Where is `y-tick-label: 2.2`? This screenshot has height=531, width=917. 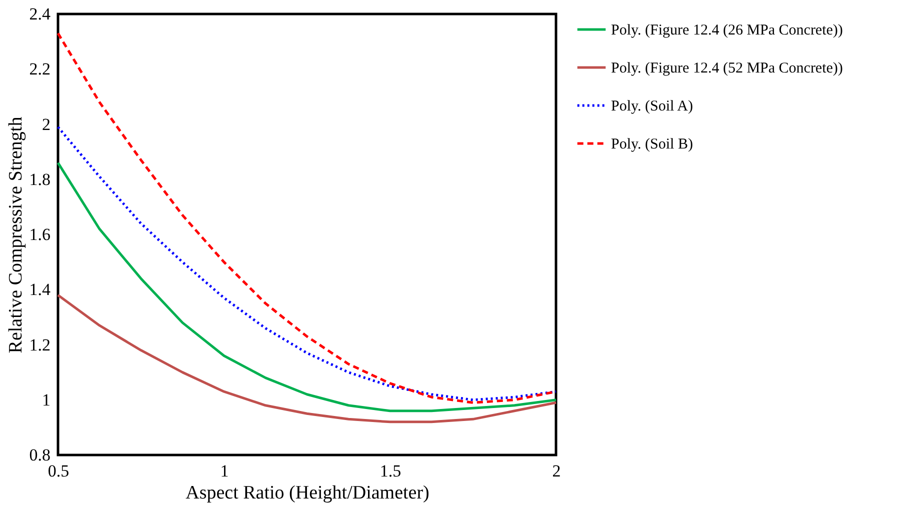
y-tick-label: 2.2 is located at coordinates (39, 69).